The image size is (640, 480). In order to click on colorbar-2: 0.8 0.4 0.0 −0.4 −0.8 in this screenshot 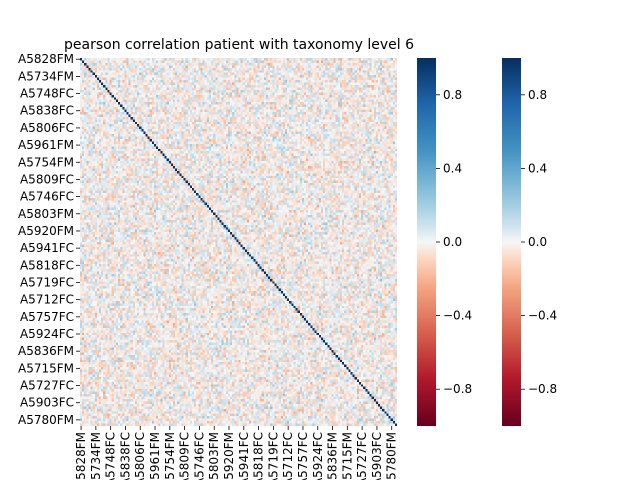, I will do `click(529, 242)`.